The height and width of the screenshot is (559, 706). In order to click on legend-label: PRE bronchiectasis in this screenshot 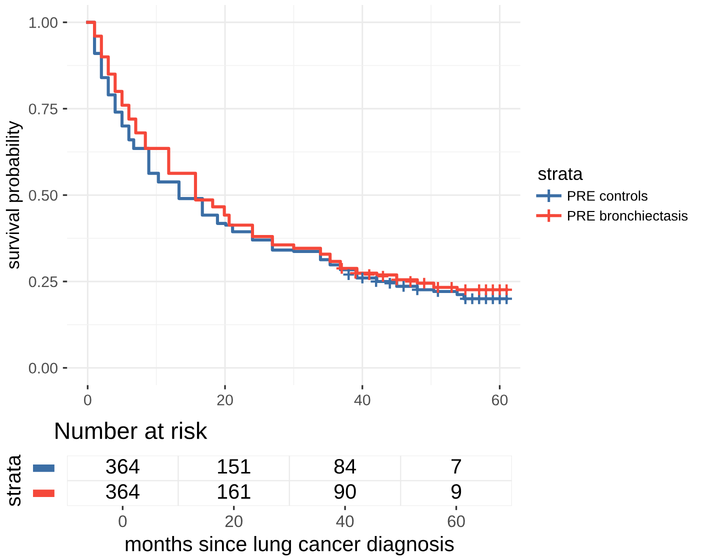, I will do `click(628, 215)`.